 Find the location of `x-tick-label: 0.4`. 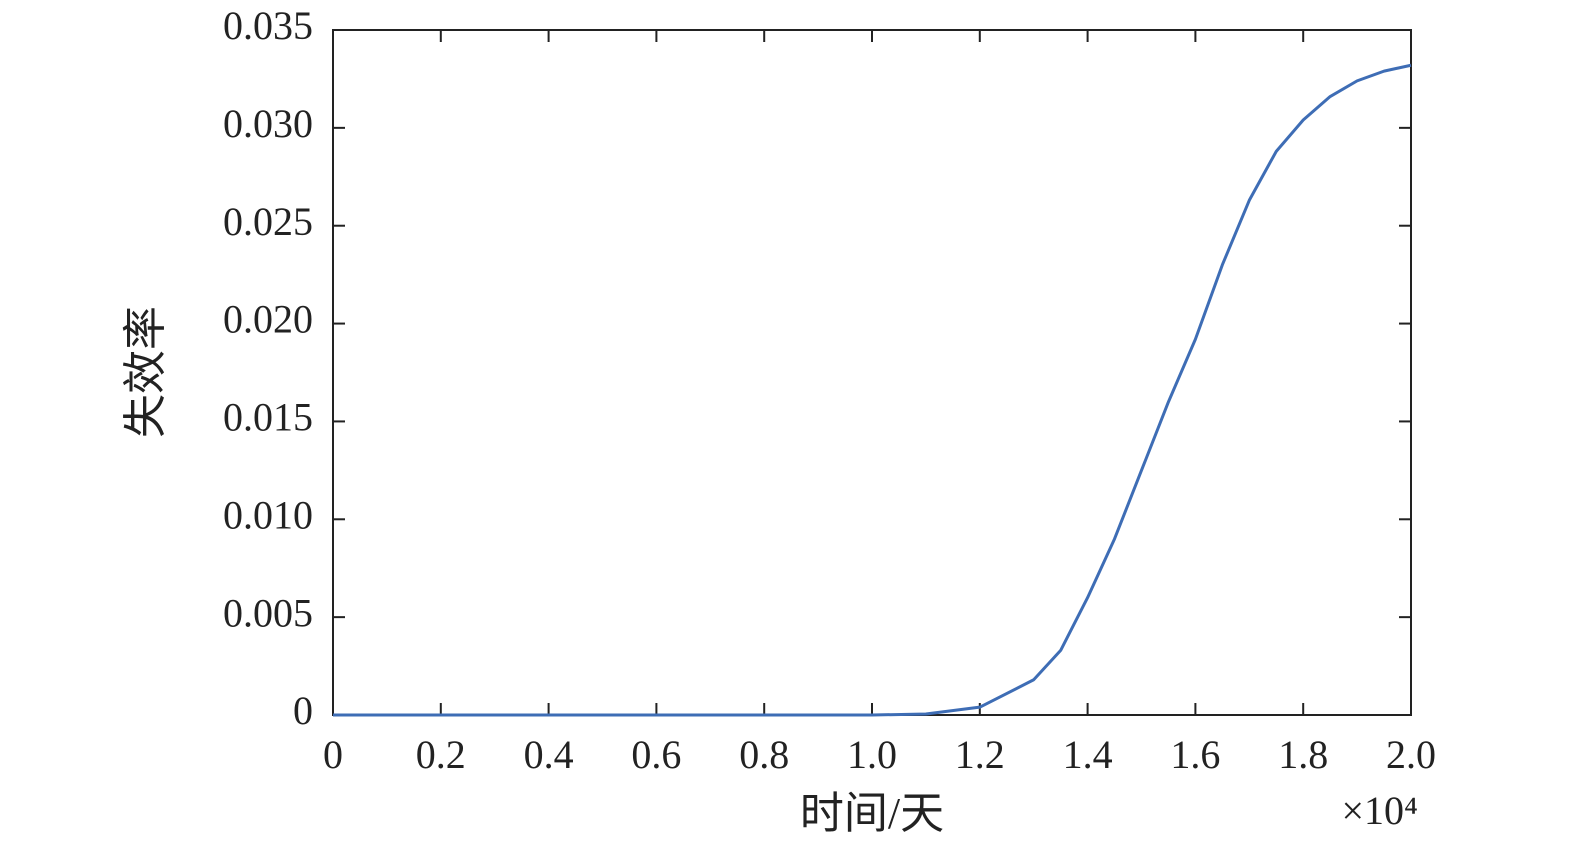

x-tick-label: 0.4 is located at coordinates (549, 754).